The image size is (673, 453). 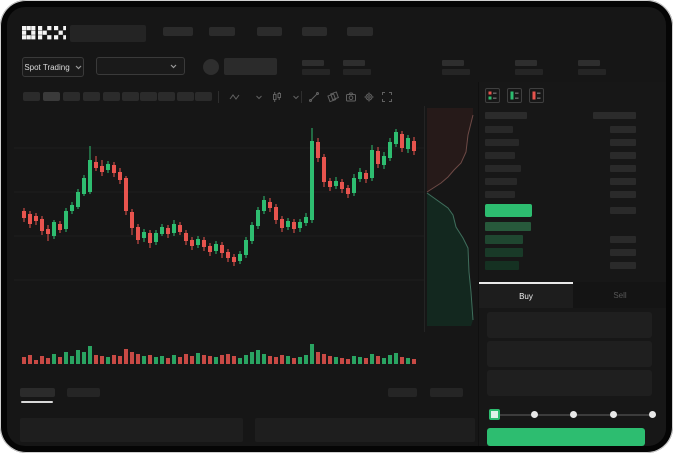 What do you see at coordinates (494, 414) in the screenshot?
I see `slider-handle` at bounding box center [494, 414].